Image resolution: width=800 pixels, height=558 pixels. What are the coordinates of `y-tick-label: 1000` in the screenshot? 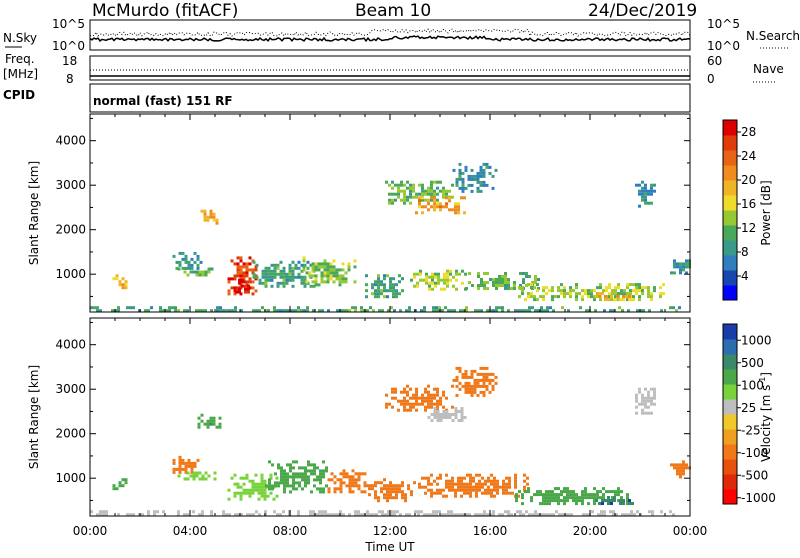 It's located at (70, 478).